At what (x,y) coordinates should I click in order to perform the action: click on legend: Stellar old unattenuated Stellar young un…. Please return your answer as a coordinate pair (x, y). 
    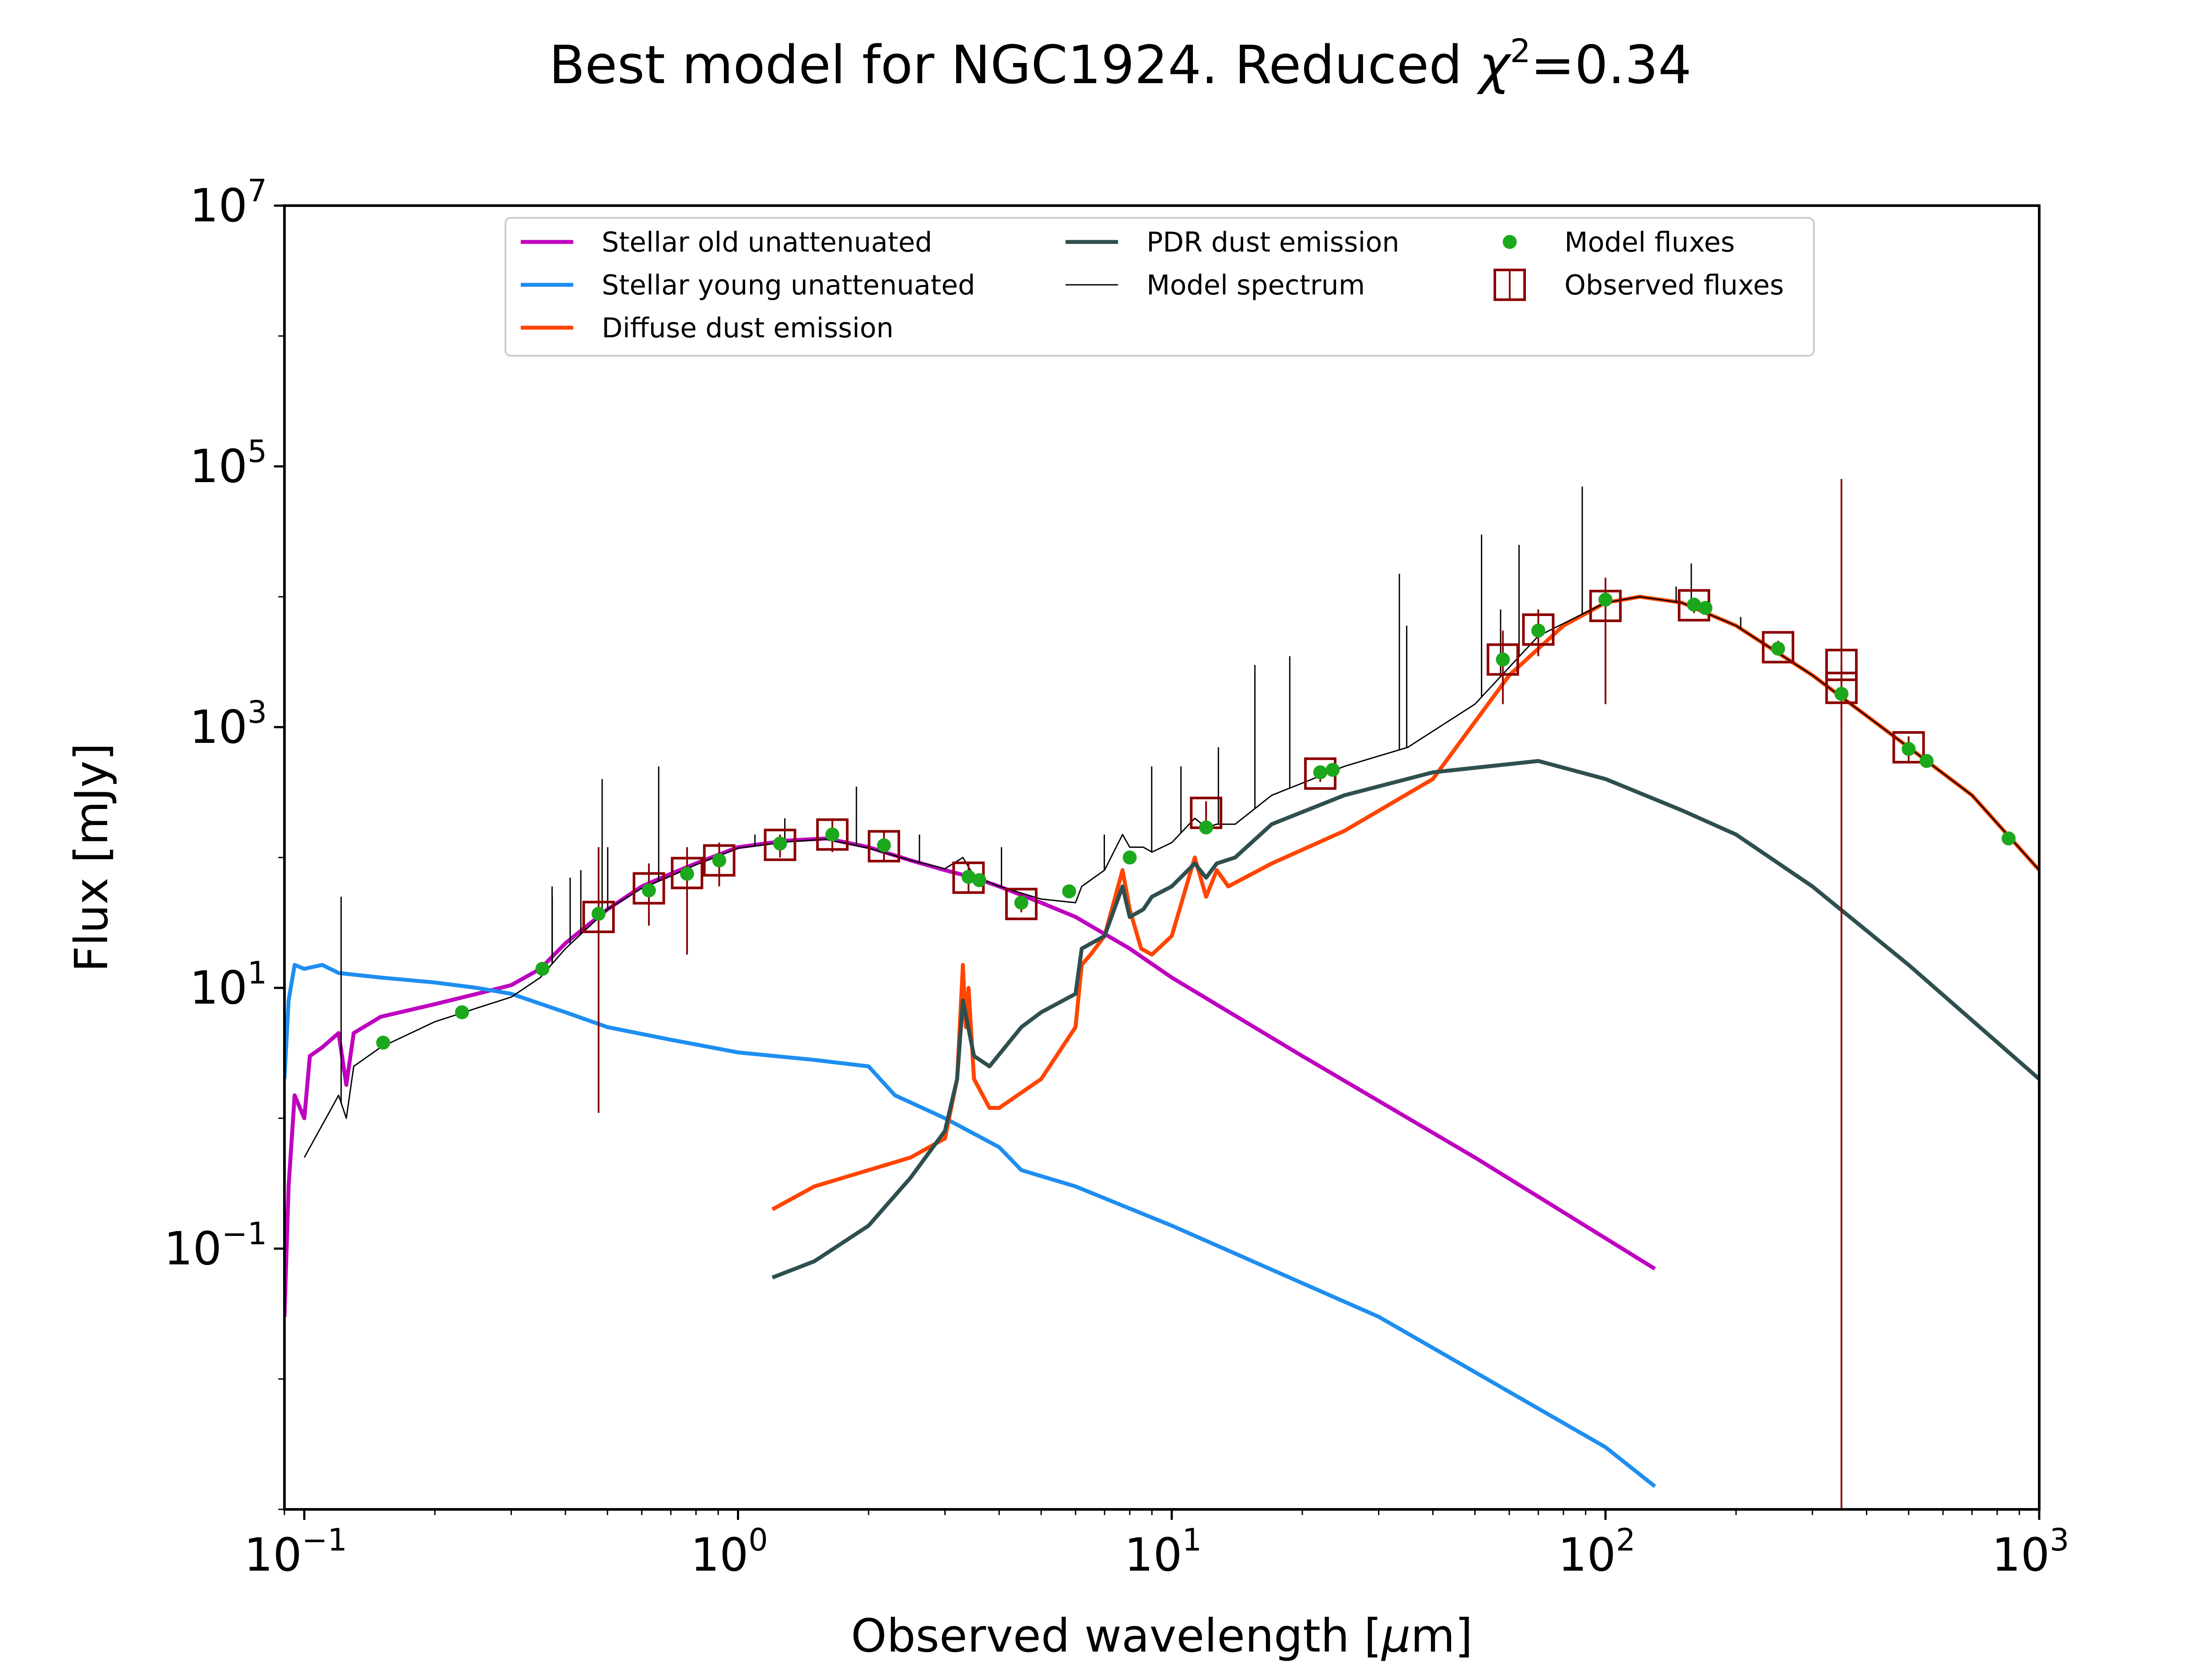
    Looking at the image, I should click on (1160, 287).